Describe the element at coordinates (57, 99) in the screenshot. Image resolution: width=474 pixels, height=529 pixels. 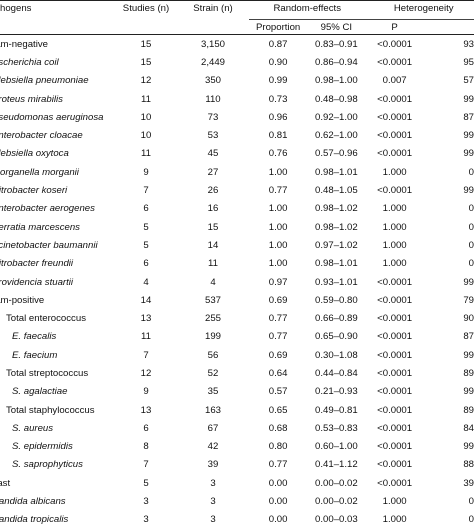
I see `pathogen-cell: Proteus mirabilis` at that location.